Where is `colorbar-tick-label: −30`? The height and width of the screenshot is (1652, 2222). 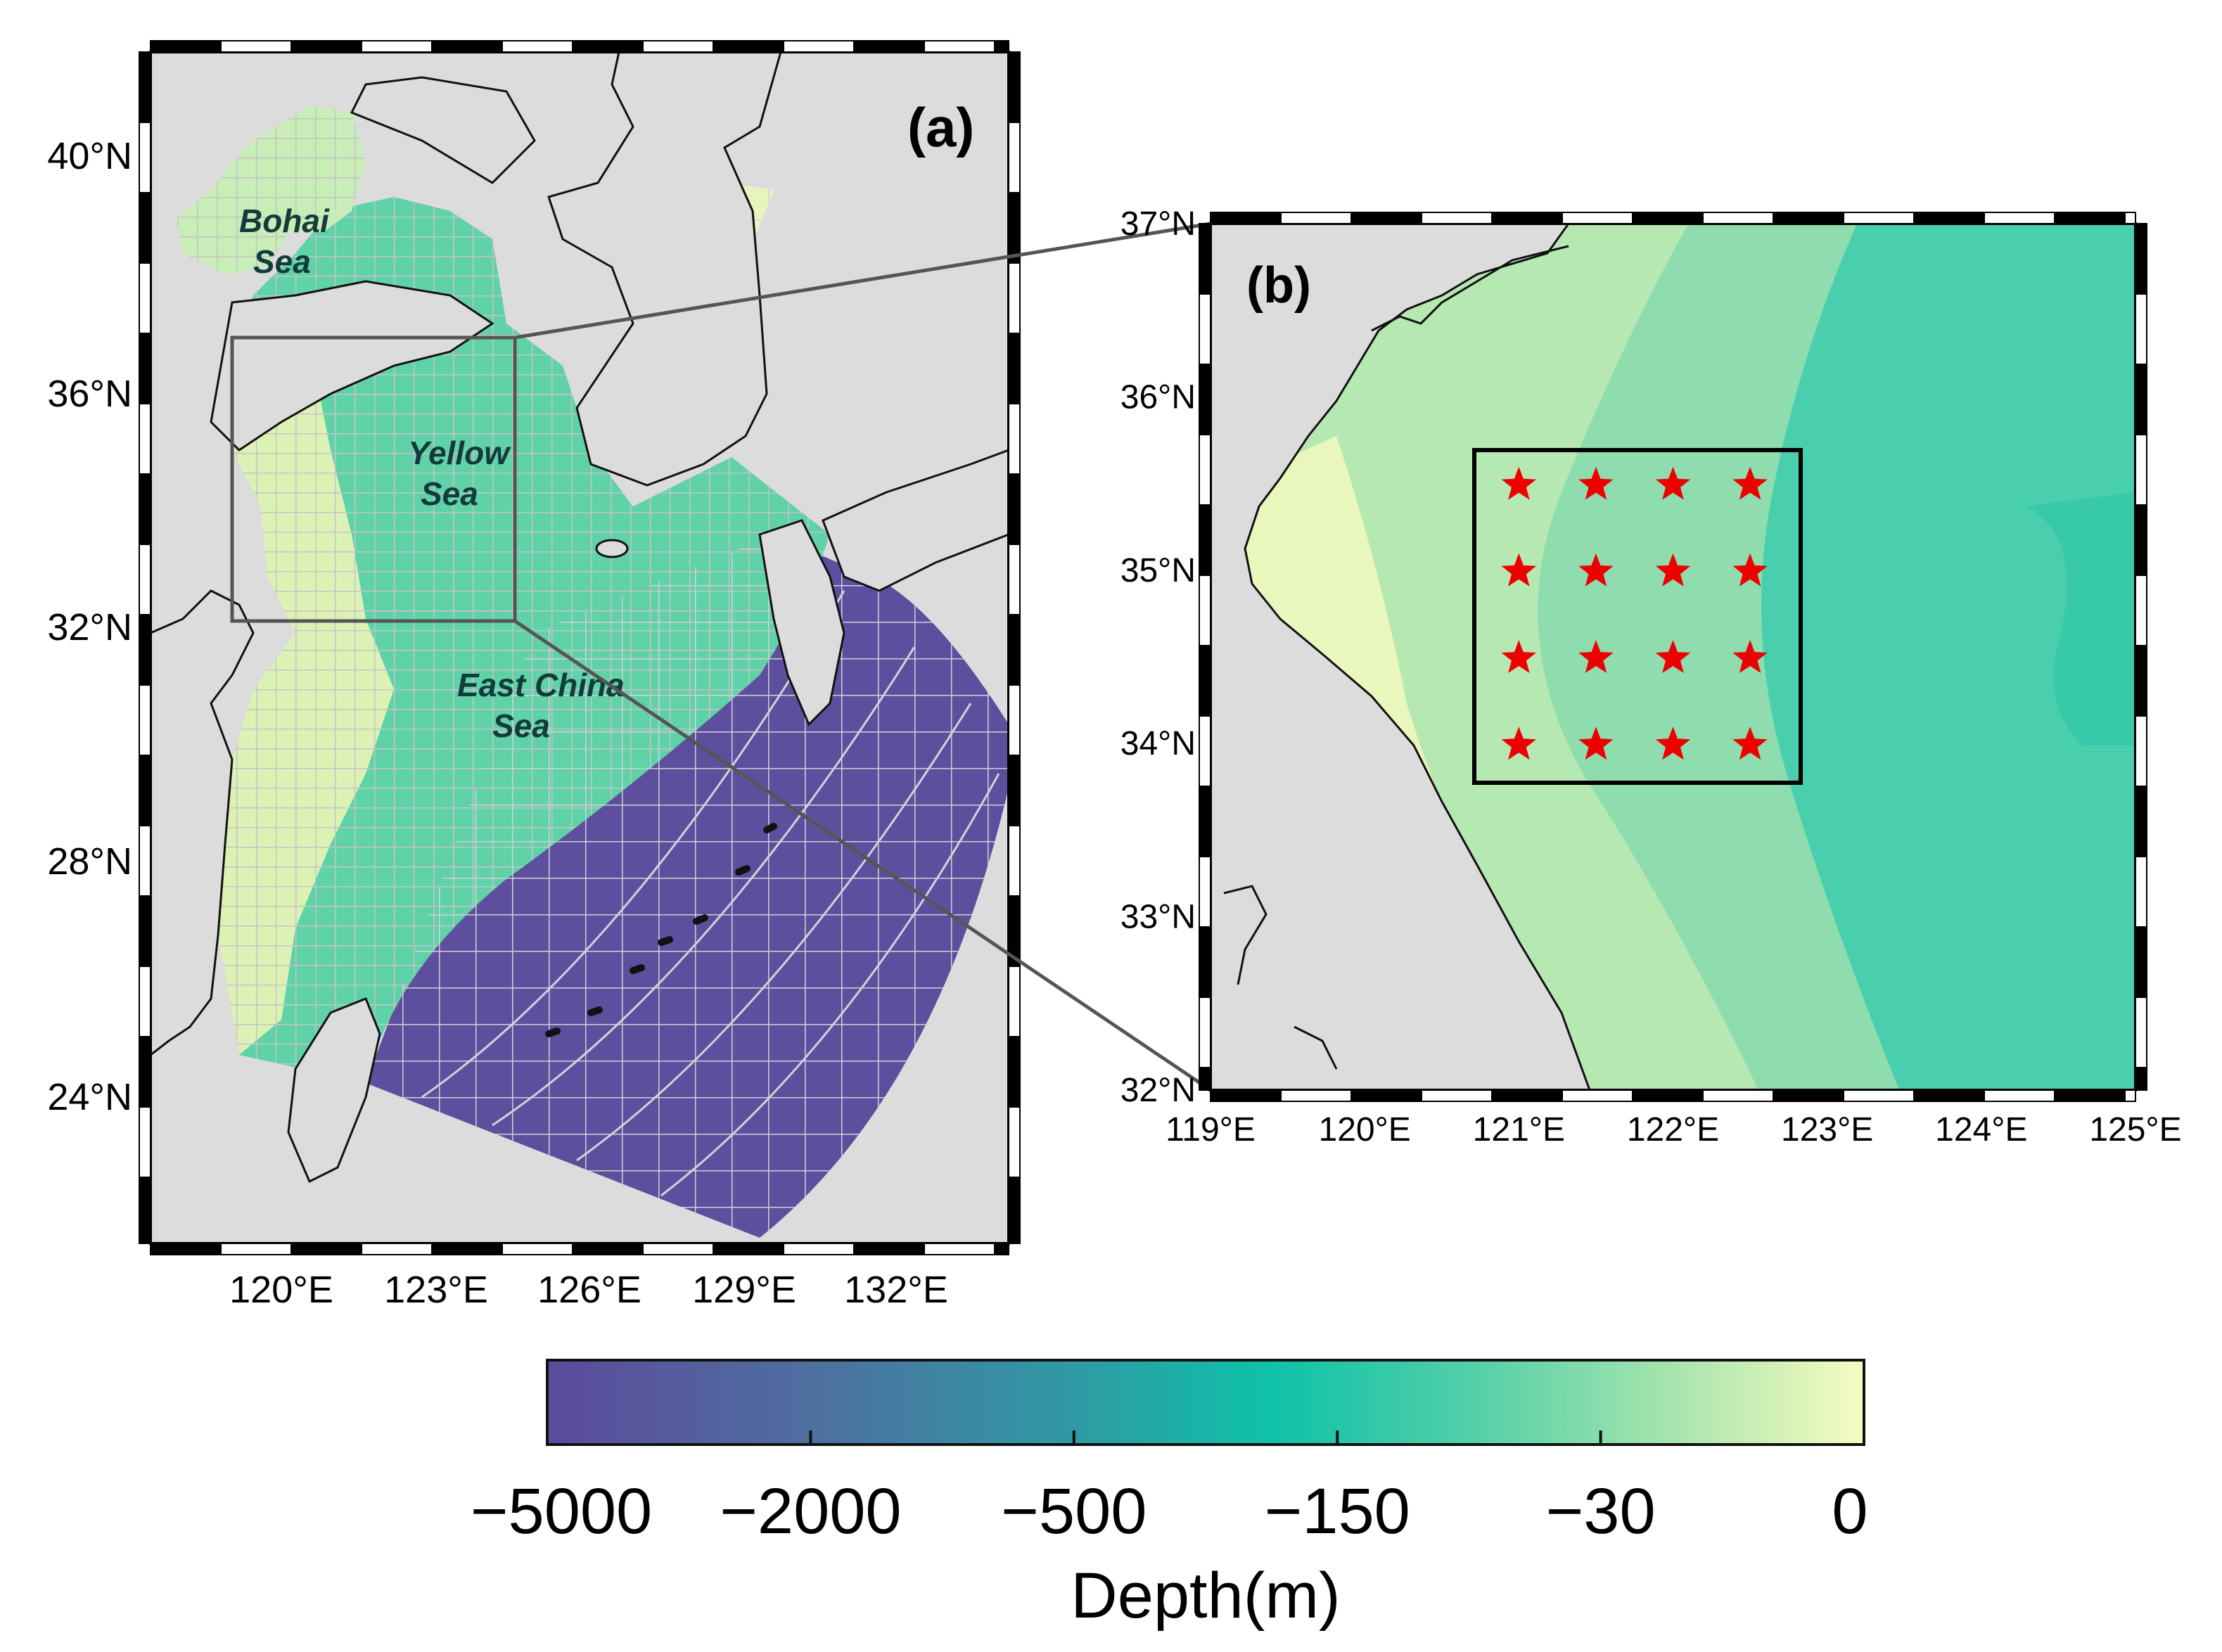
colorbar-tick-label: −30 is located at coordinates (1601, 1511).